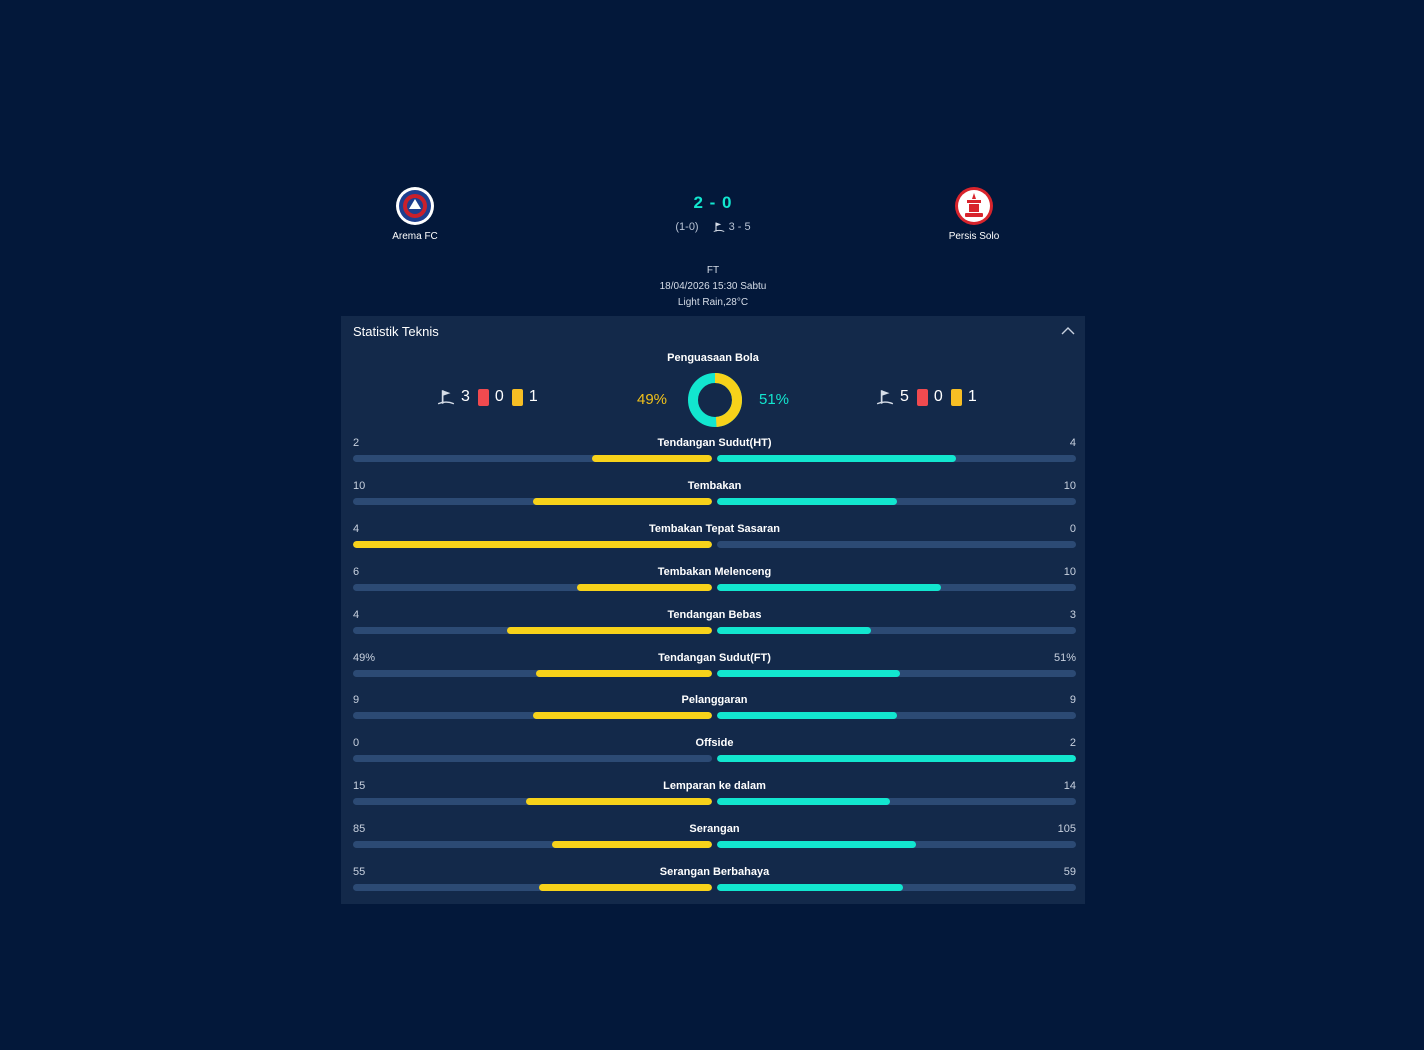  What do you see at coordinates (1072, 443) in the screenshot?
I see `stat-away-value: 4` at bounding box center [1072, 443].